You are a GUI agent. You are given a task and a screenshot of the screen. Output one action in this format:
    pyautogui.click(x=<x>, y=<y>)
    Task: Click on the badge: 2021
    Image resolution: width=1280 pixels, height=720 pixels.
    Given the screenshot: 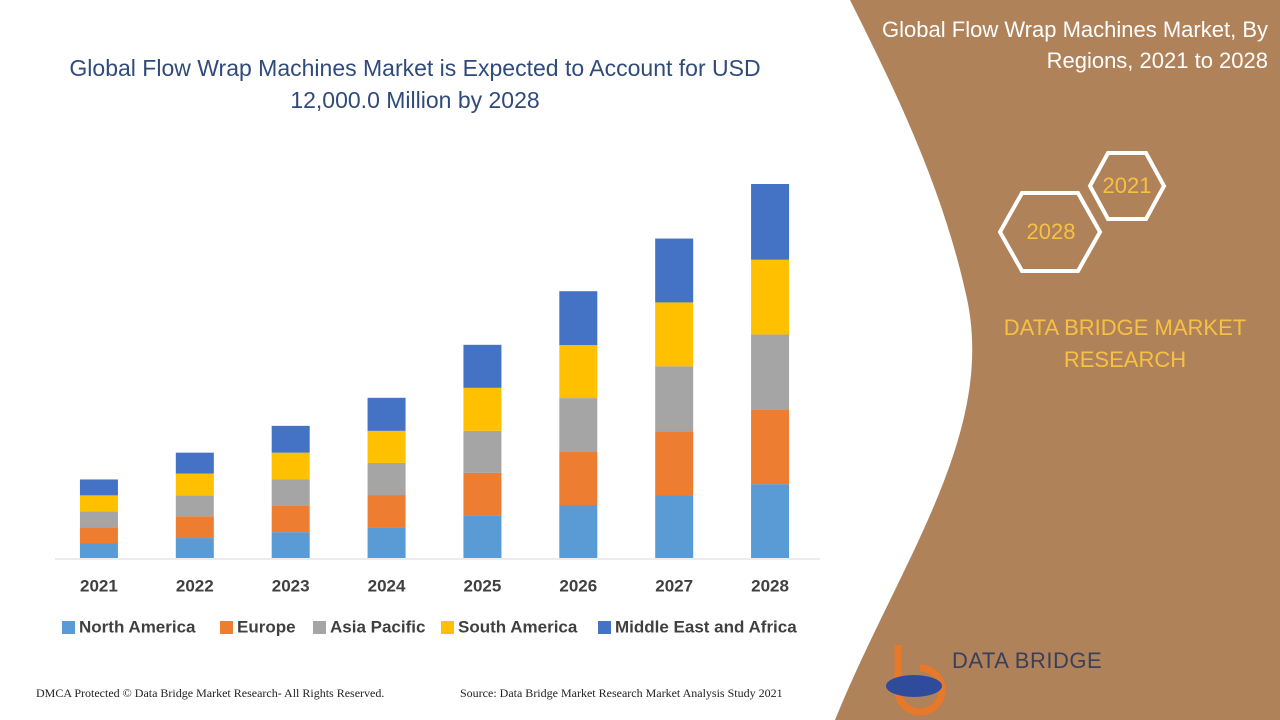 What is the action you would take?
    pyautogui.click(x=1127, y=185)
    